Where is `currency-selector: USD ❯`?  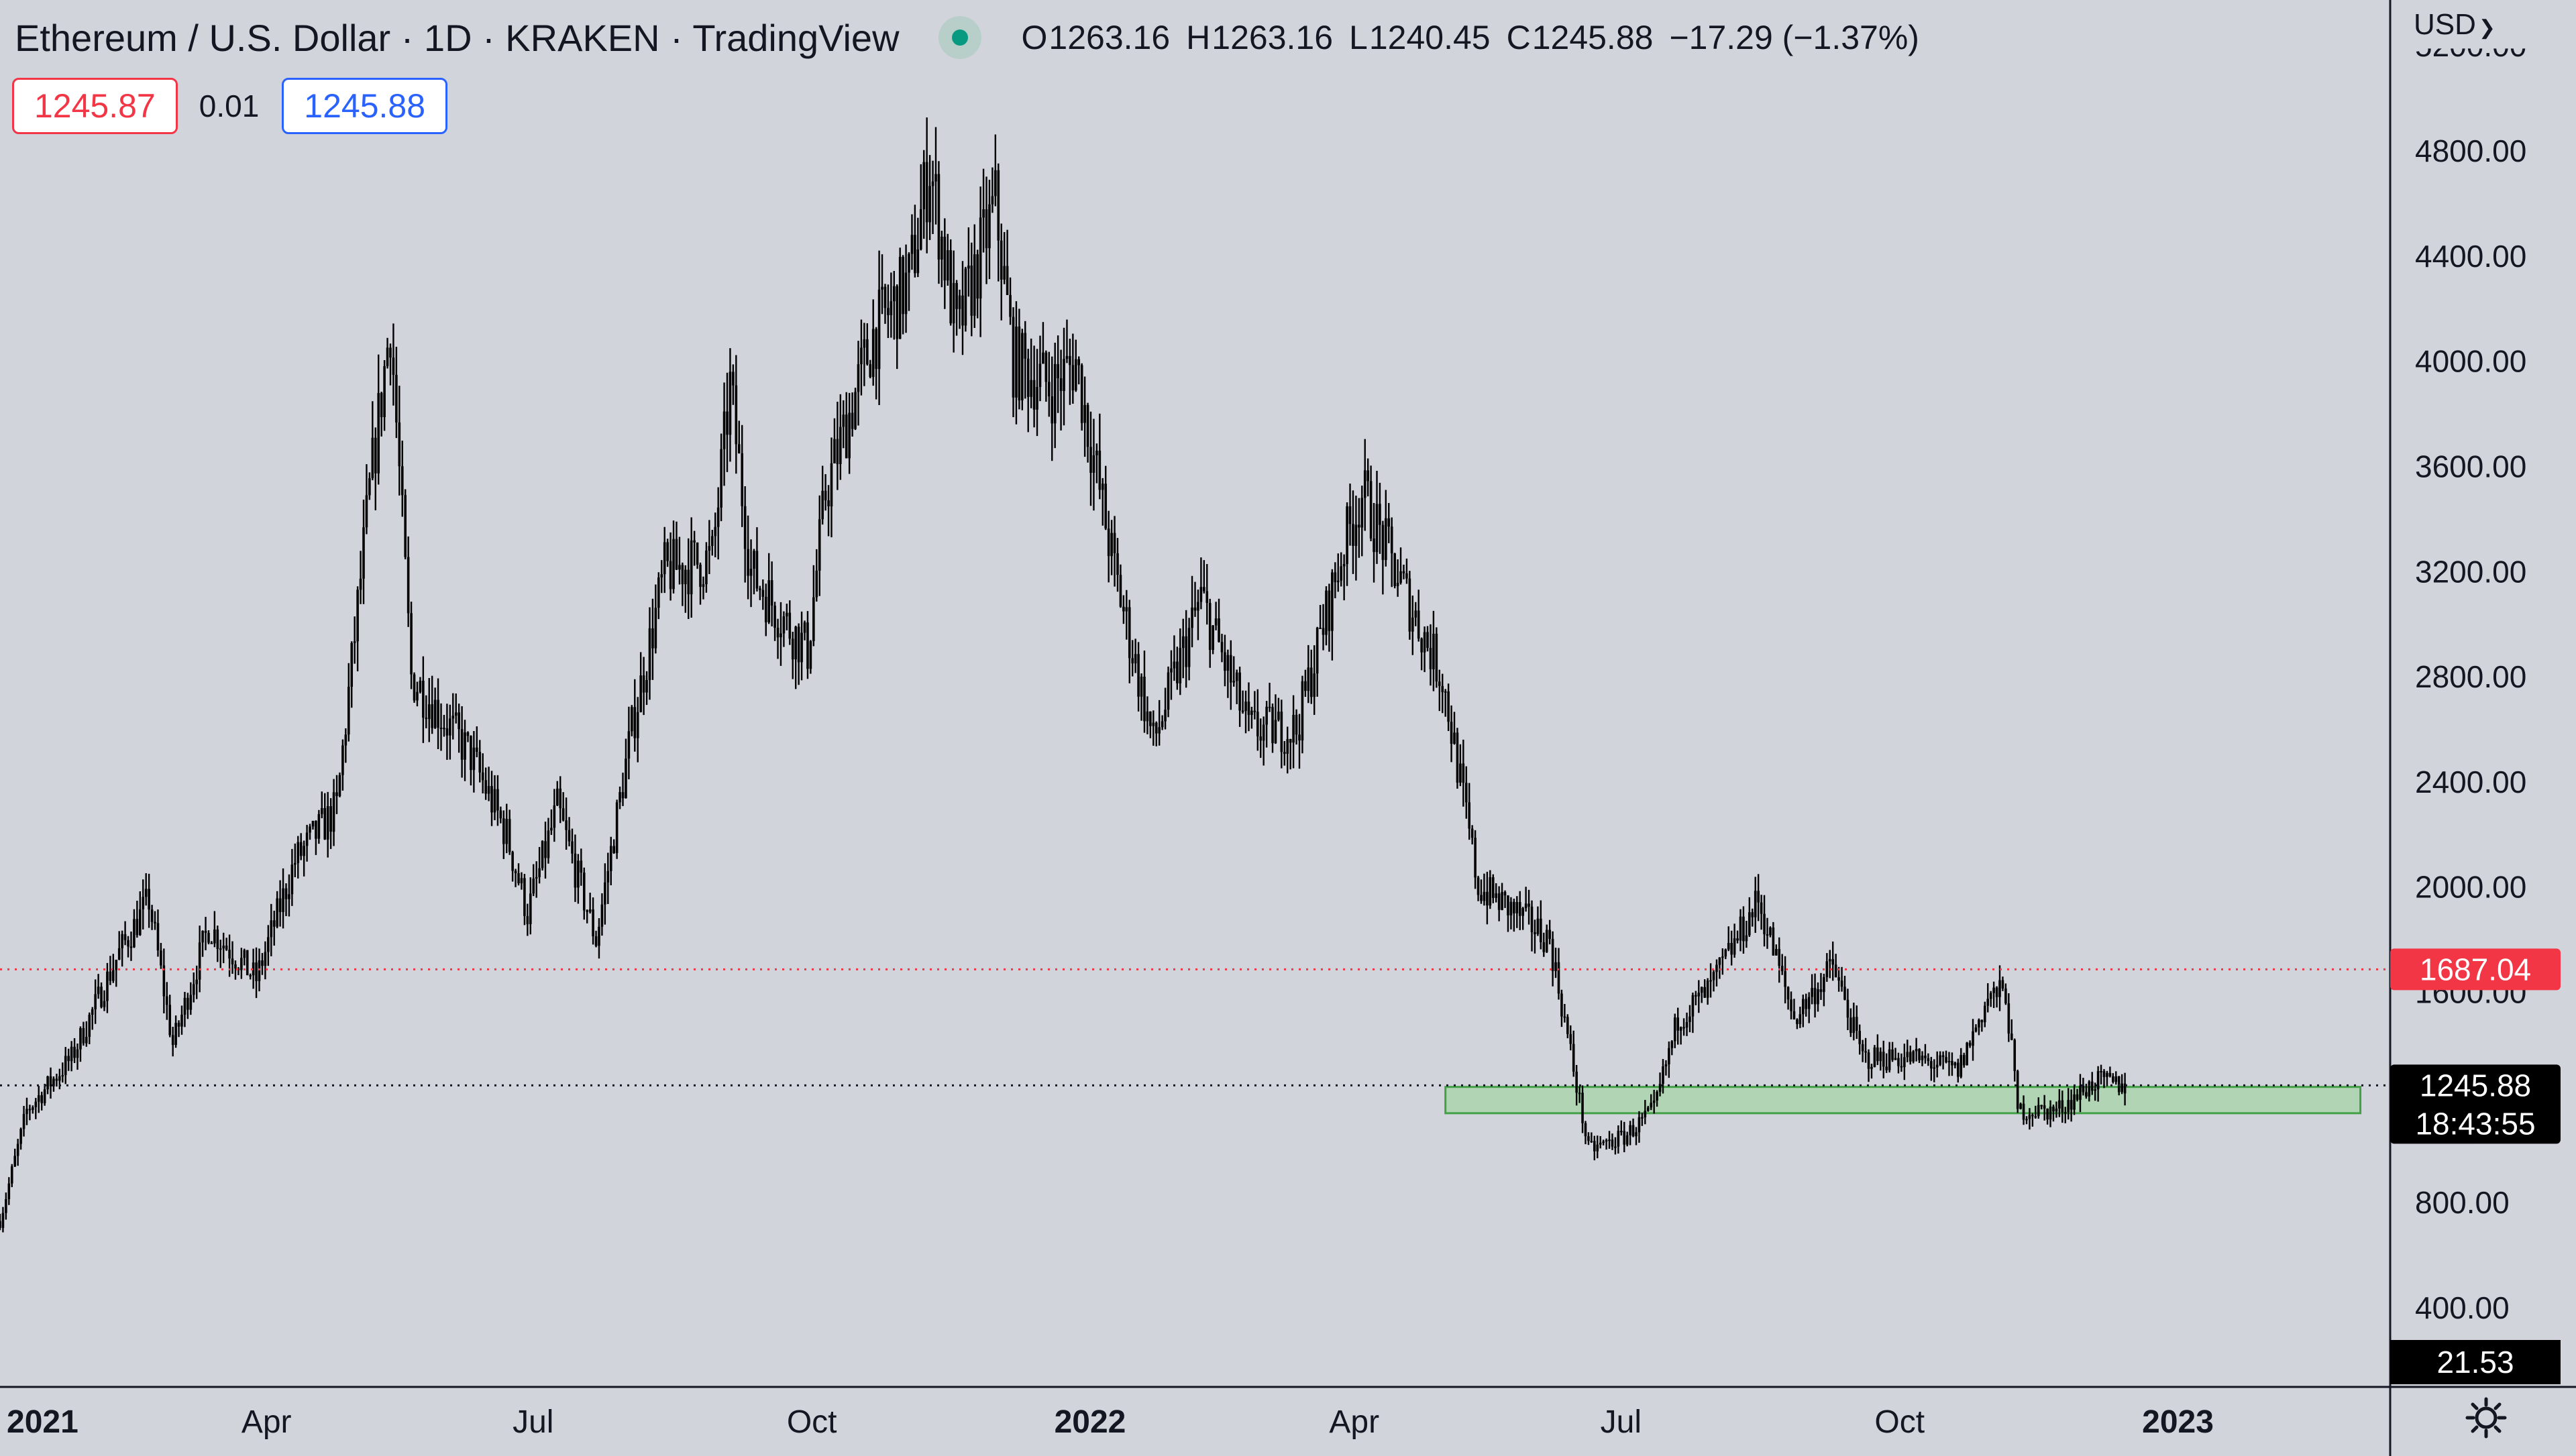
currency-selector: USD ❯ is located at coordinates (2455, 24).